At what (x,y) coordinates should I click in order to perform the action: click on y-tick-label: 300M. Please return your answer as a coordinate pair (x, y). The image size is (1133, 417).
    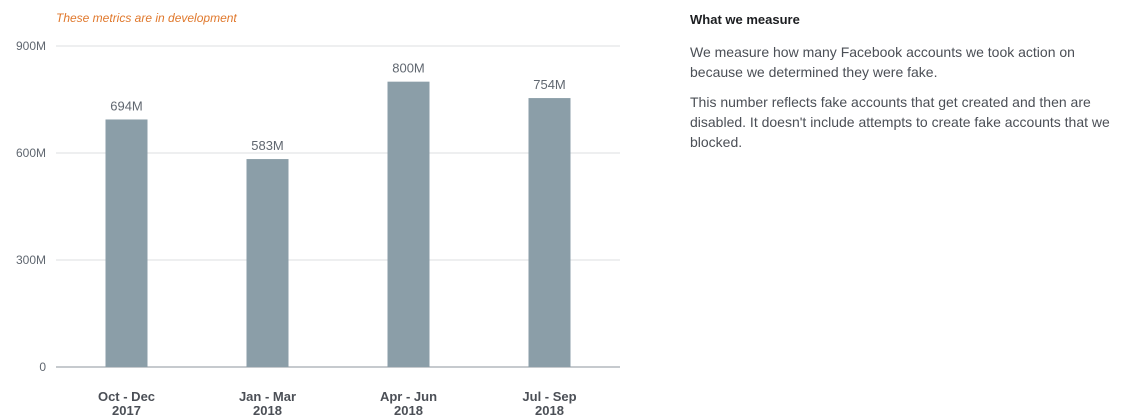
    Looking at the image, I should click on (31, 260).